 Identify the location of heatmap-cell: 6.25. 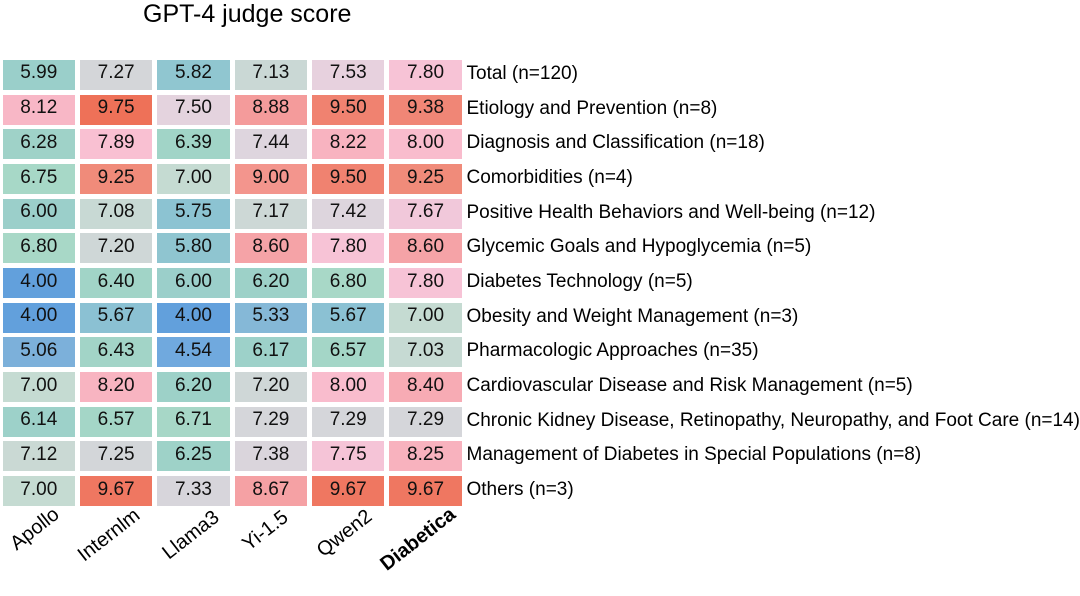
(193, 456).